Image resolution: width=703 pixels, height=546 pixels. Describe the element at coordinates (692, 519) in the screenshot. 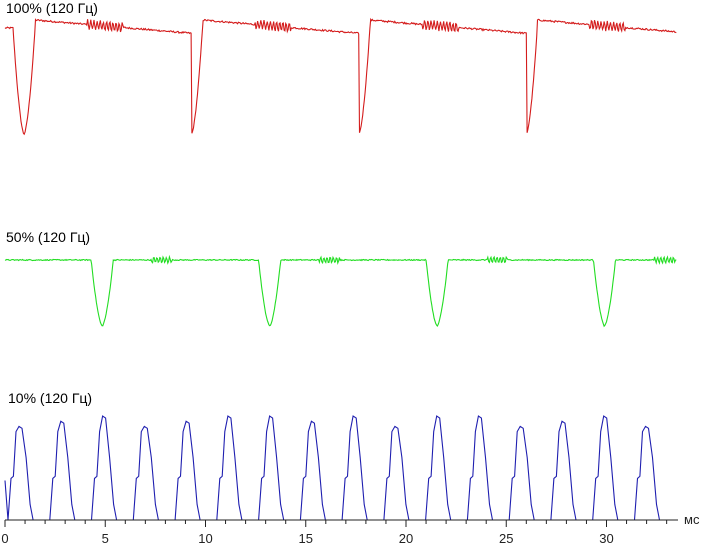

I see `x-axis-unit: мс` at that location.